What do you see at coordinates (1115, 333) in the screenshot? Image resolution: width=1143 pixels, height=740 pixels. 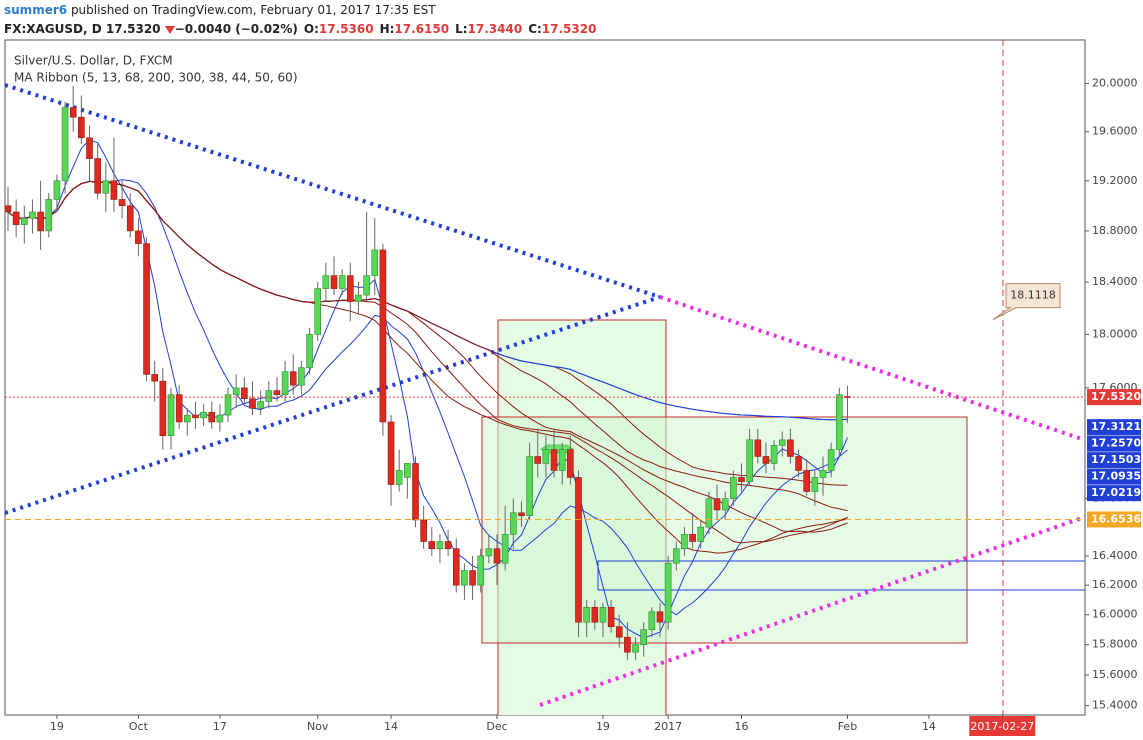 I see `y-tick-label: 18.0000` at bounding box center [1115, 333].